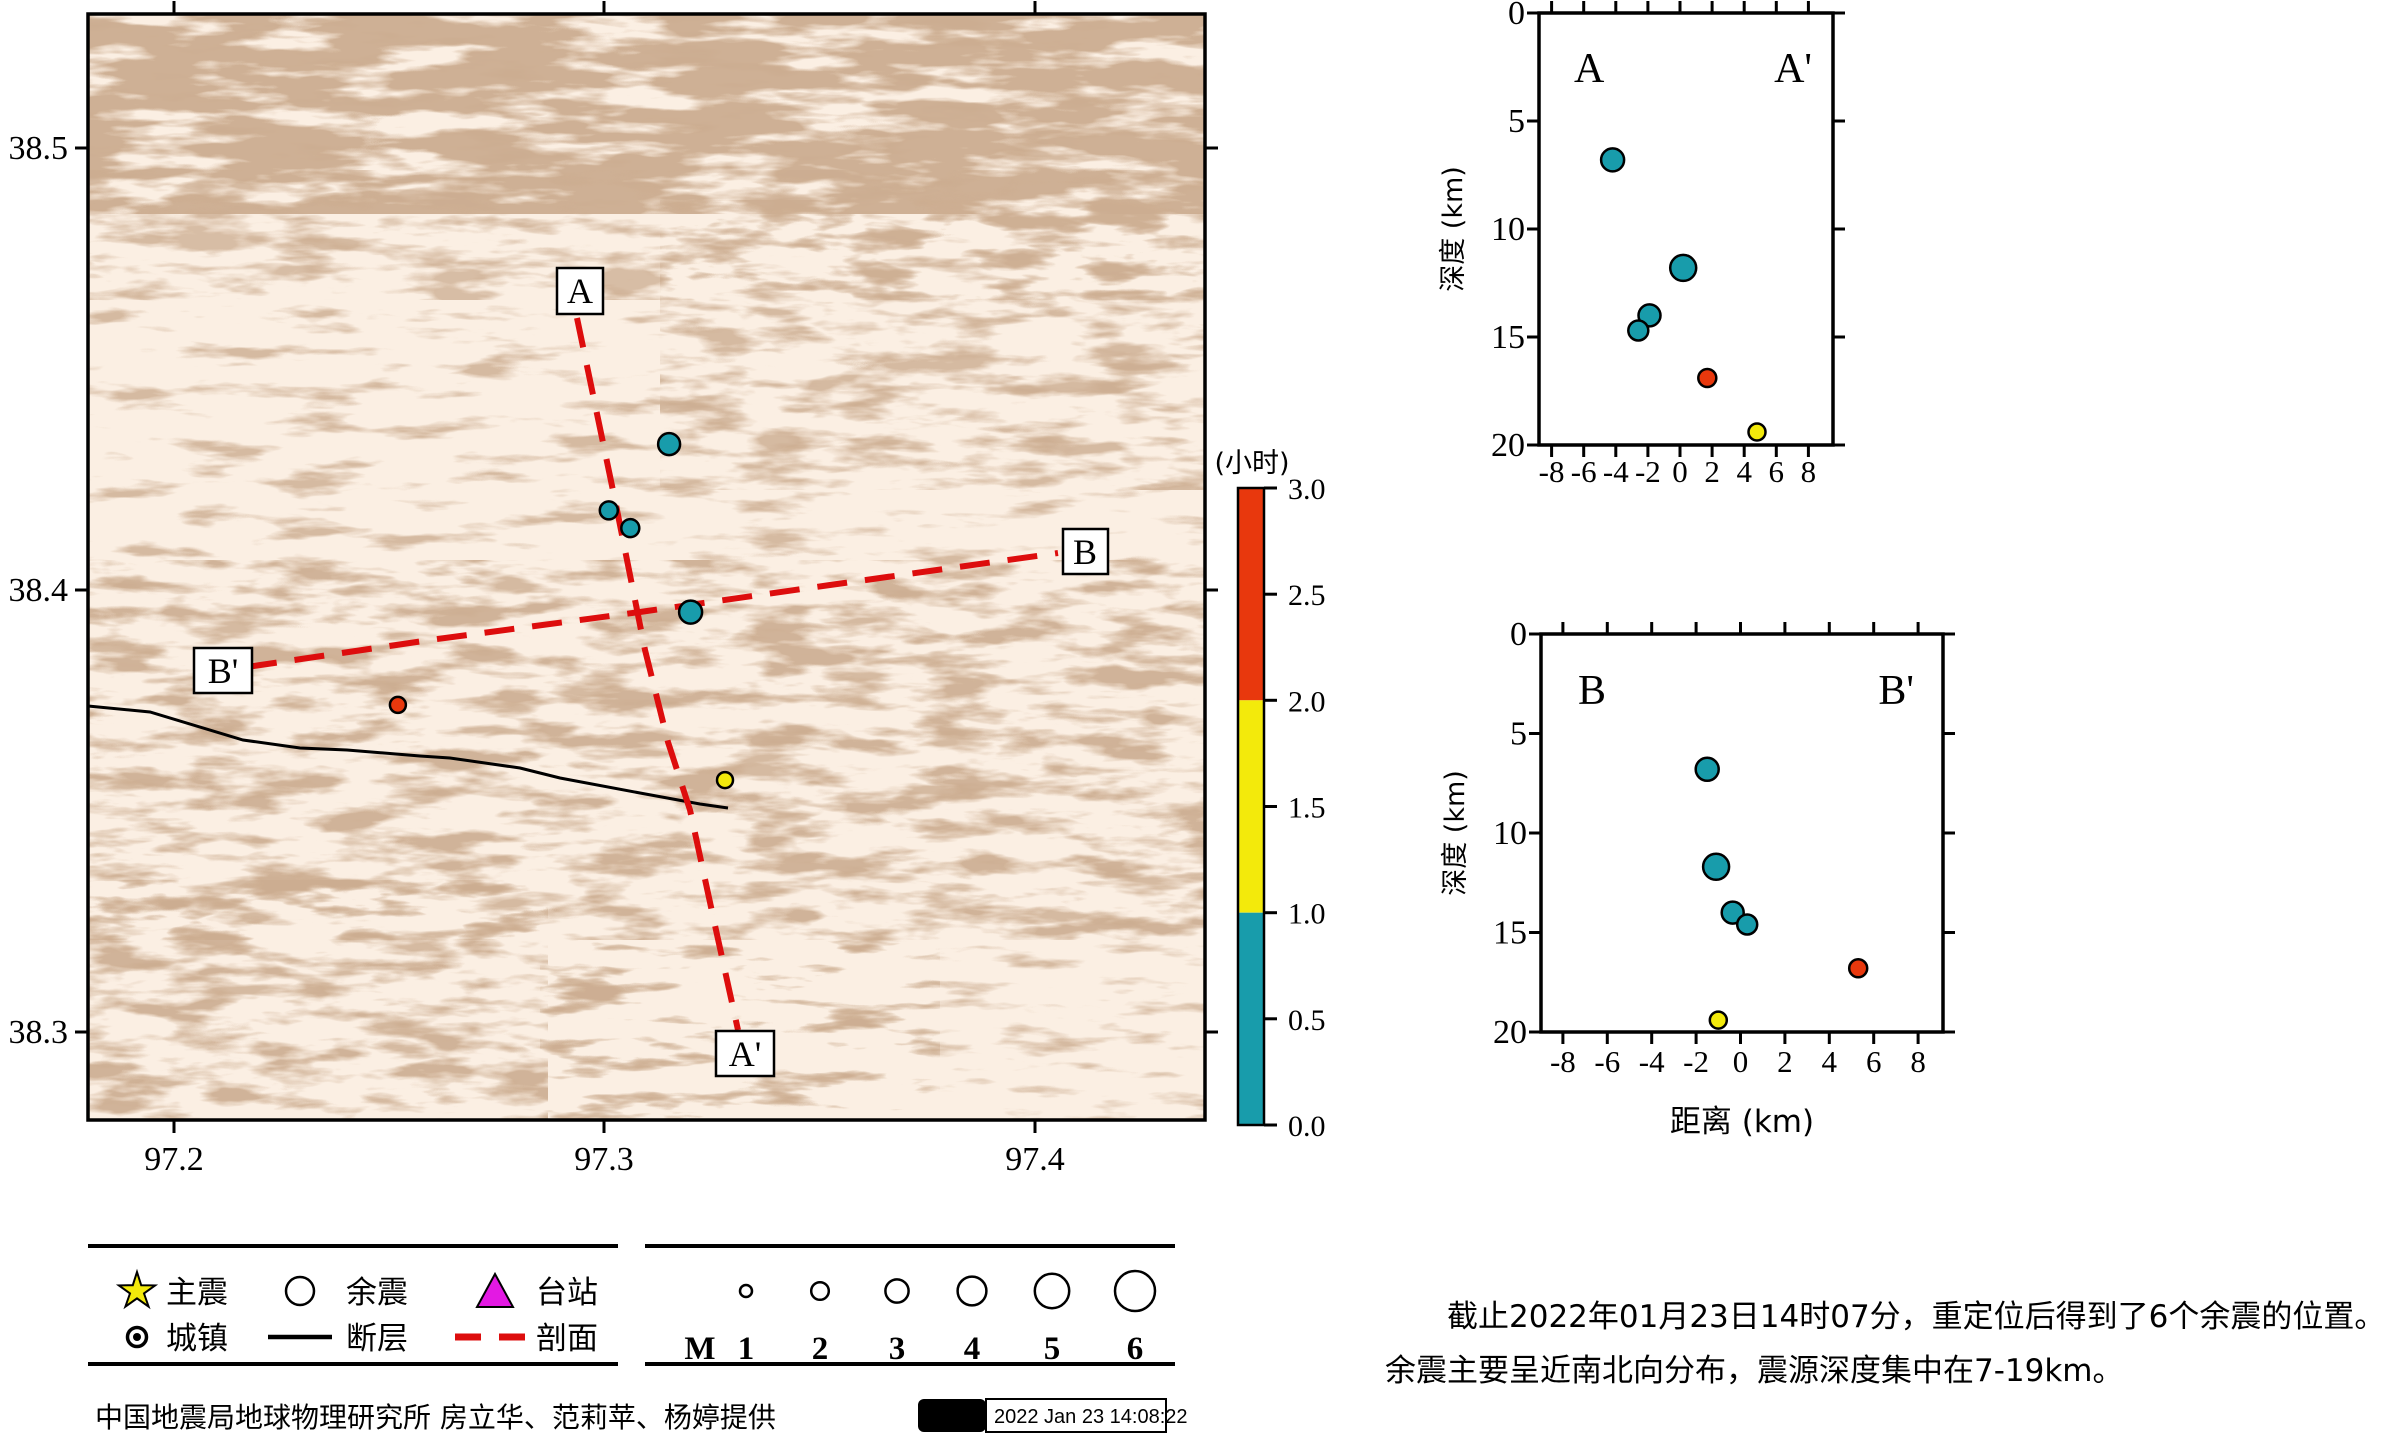 The image size is (2394, 1440). I want to click on section-label-b-end-text: B', so click(223, 671).